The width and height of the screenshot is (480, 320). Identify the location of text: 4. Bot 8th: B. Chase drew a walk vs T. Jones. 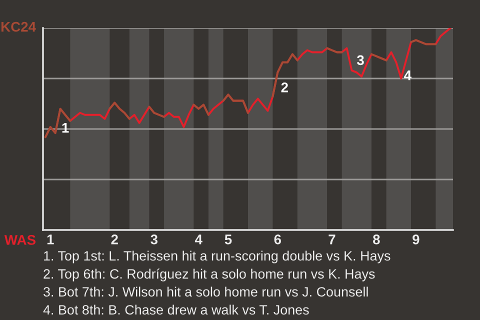
(176, 309).